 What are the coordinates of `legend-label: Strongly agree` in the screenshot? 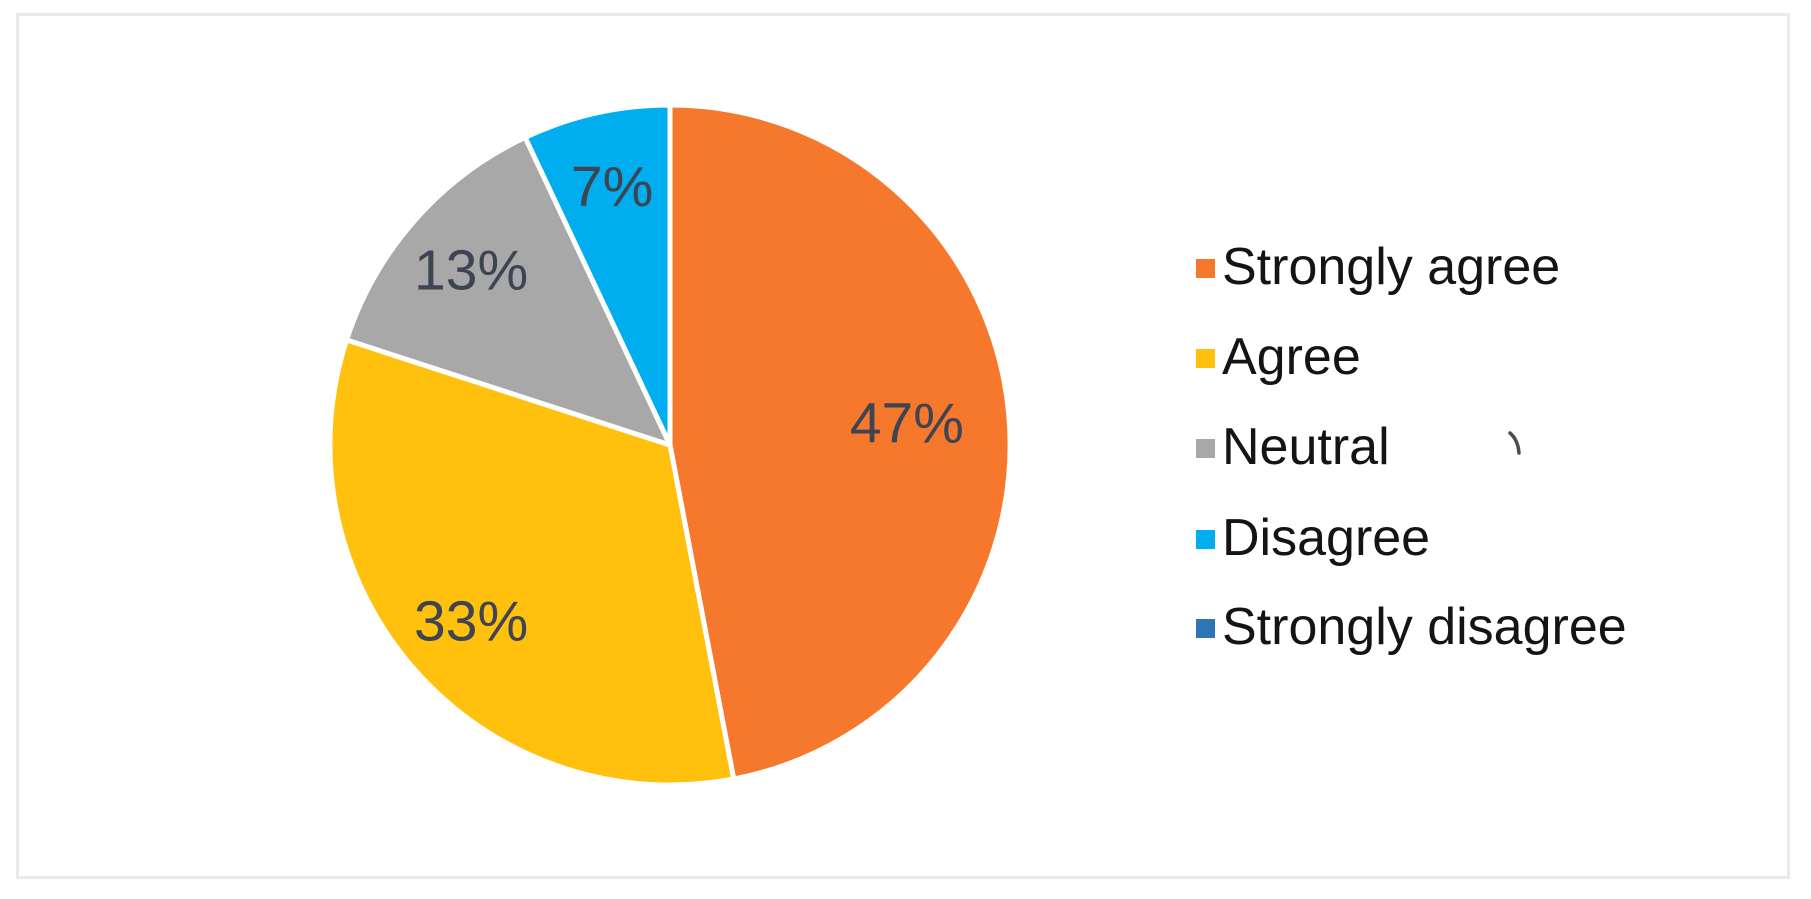 It's located at (1391, 267).